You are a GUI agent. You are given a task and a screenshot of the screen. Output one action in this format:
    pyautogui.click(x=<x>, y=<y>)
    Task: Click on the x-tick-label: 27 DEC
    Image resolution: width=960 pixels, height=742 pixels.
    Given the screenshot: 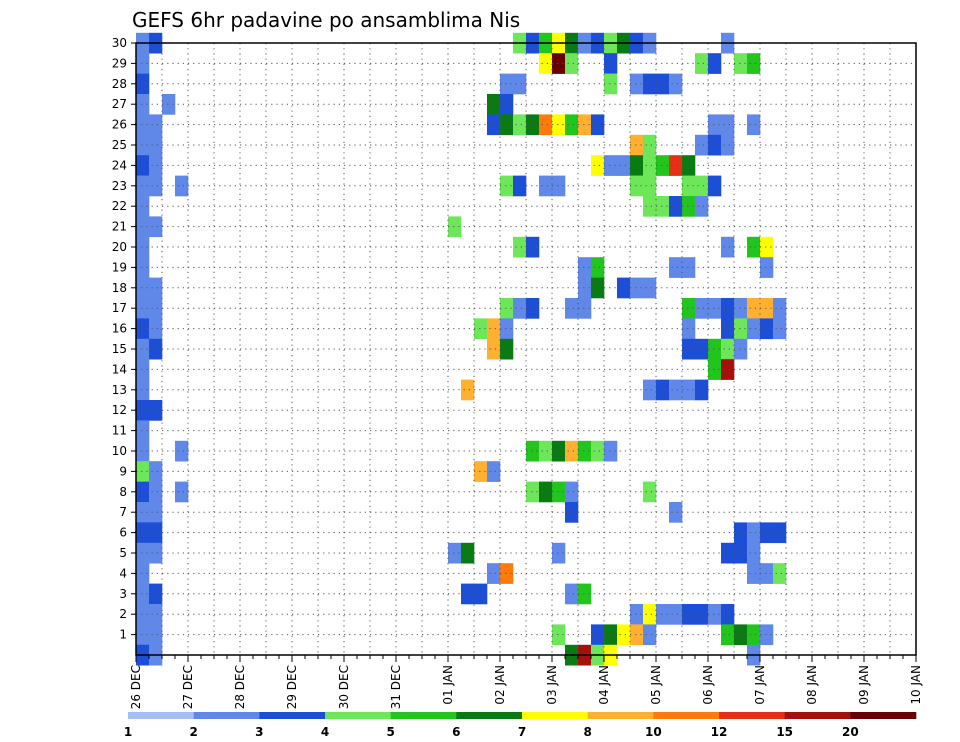 What is the action you would take?
    pyautogui.click(x=188, y=687)
    